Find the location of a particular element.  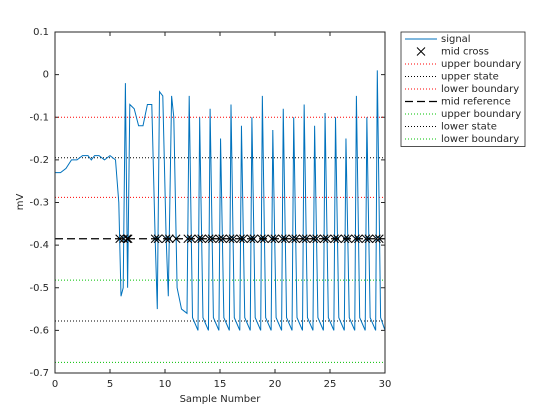

legend-label: mid cross is located at coordinates (465, 52).